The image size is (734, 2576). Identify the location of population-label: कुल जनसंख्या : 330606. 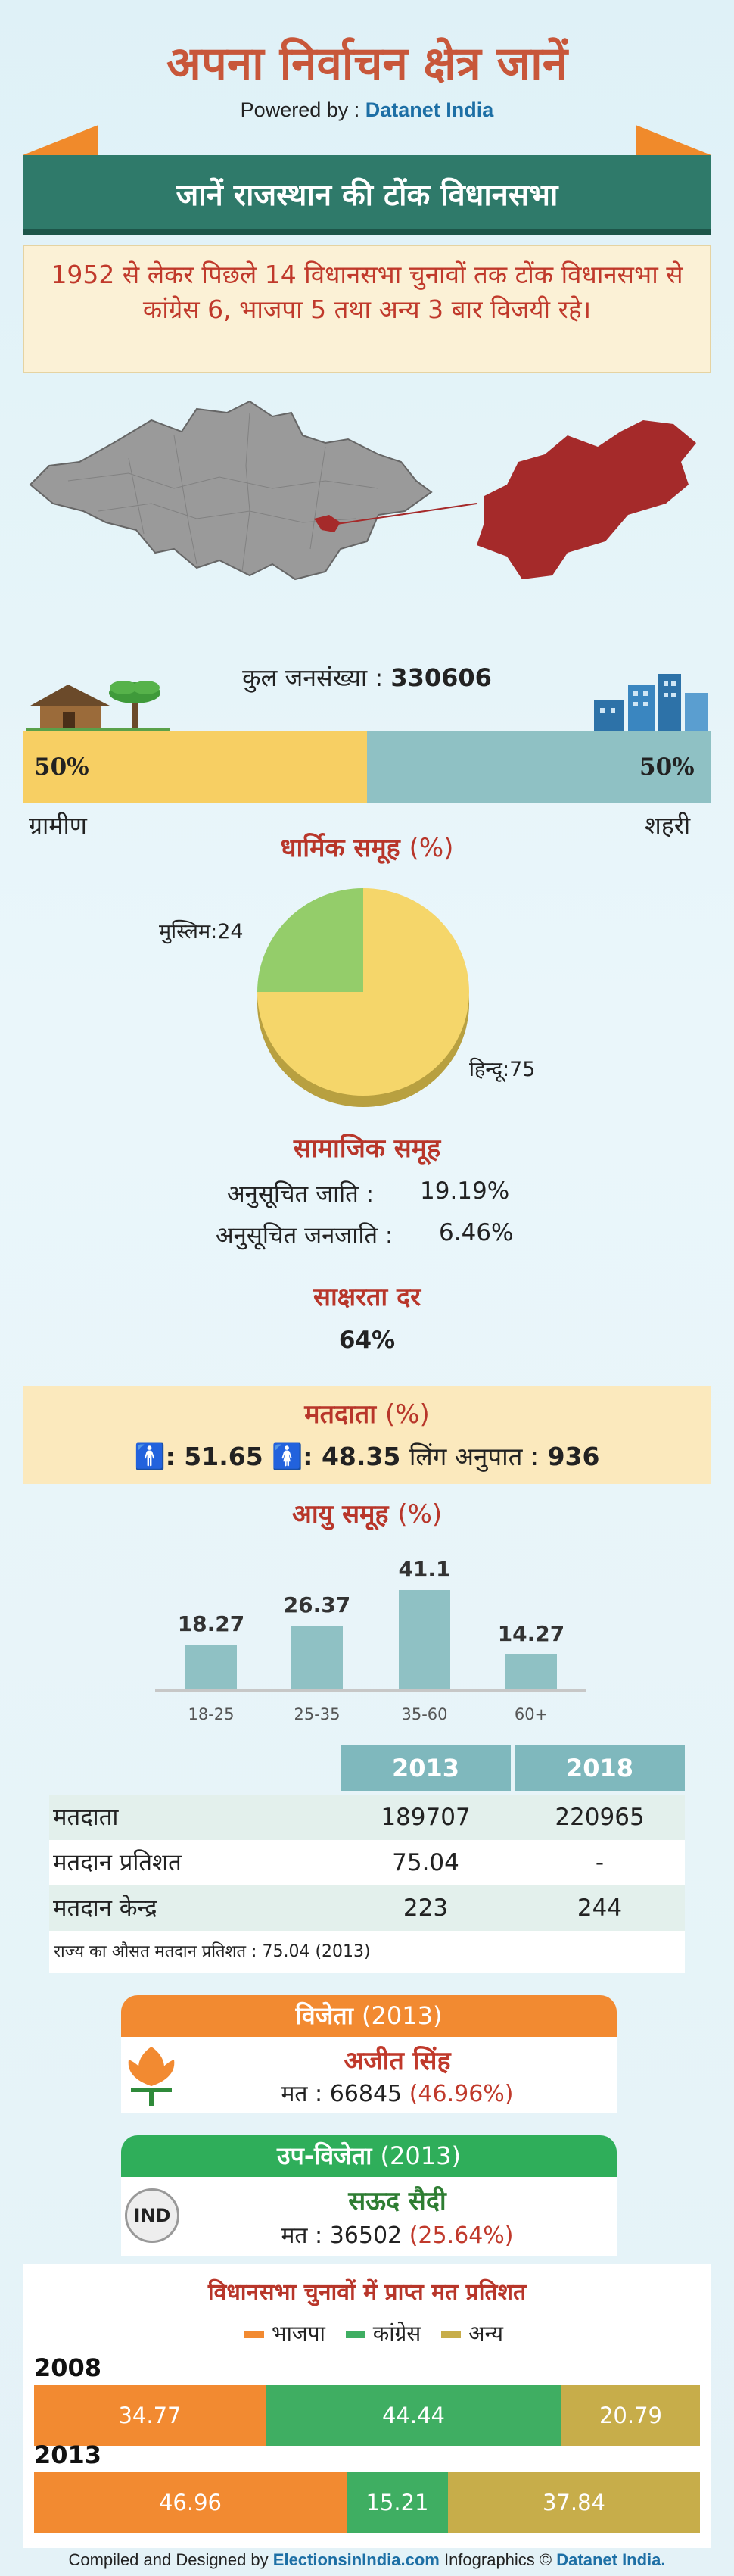
(367, 677).